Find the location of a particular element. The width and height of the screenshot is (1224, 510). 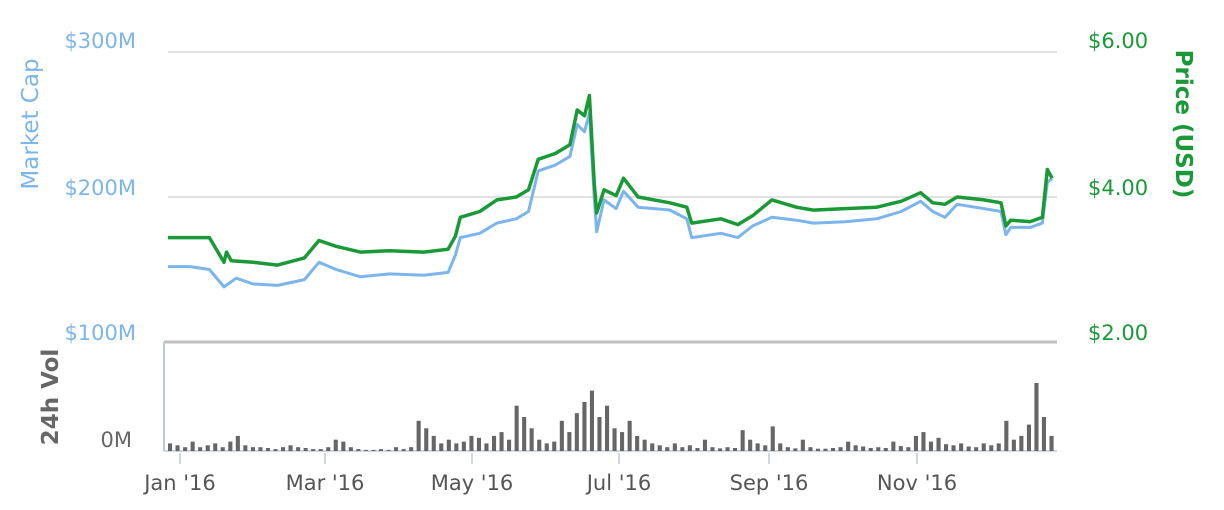

x-tick-jul: Jul '16 is located at coordinates (618, 483).